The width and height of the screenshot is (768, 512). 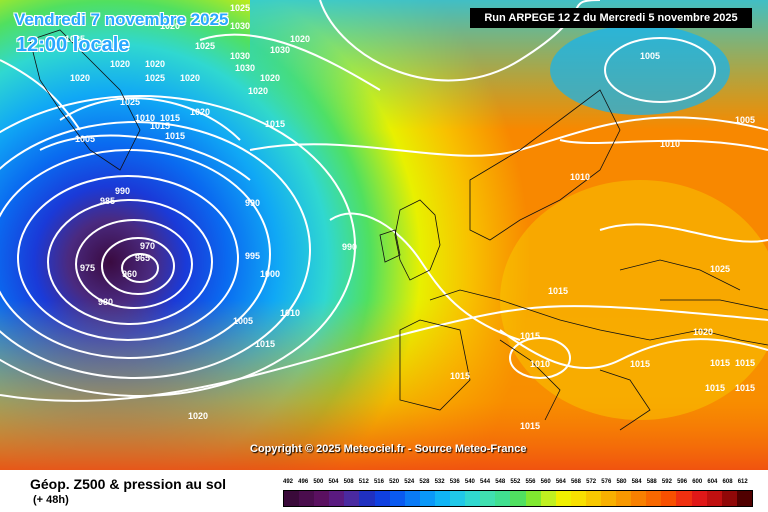 I want to click on scale-label: 516, so click(x=378, y=482).